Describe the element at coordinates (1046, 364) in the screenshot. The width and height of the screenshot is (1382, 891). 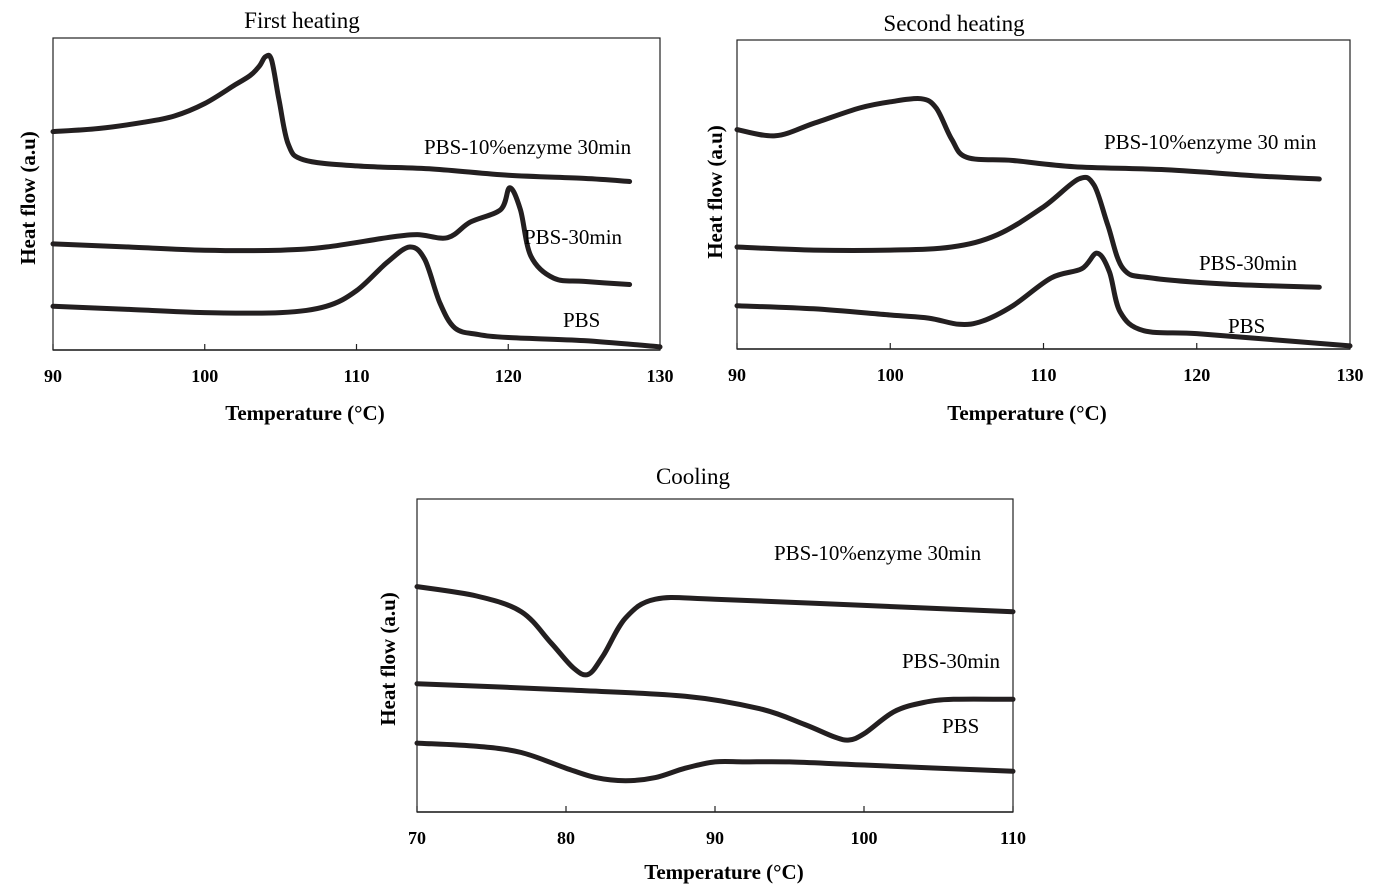
I see `x-ticks: 90 100 110 120 130` at that location.